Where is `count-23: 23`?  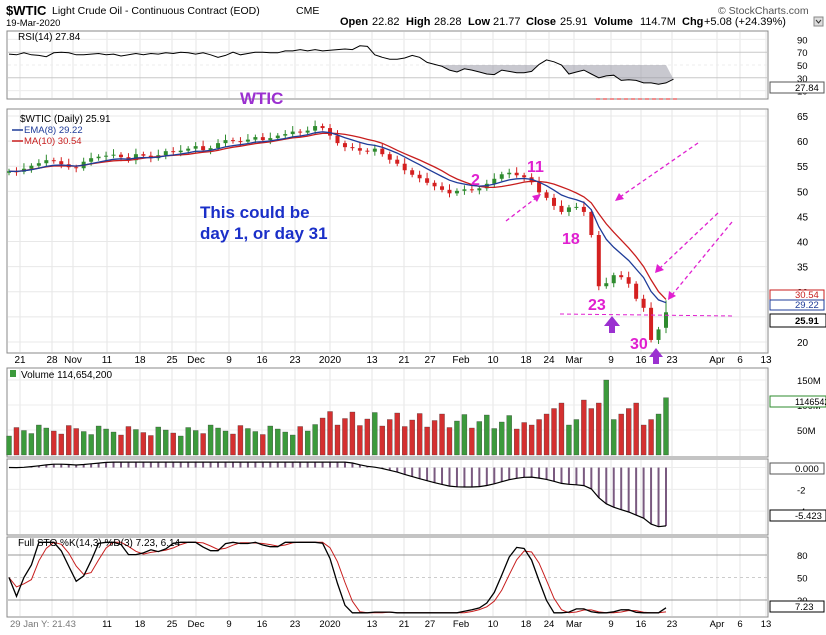
count-23: 23 is located at coordinates (597, 305).